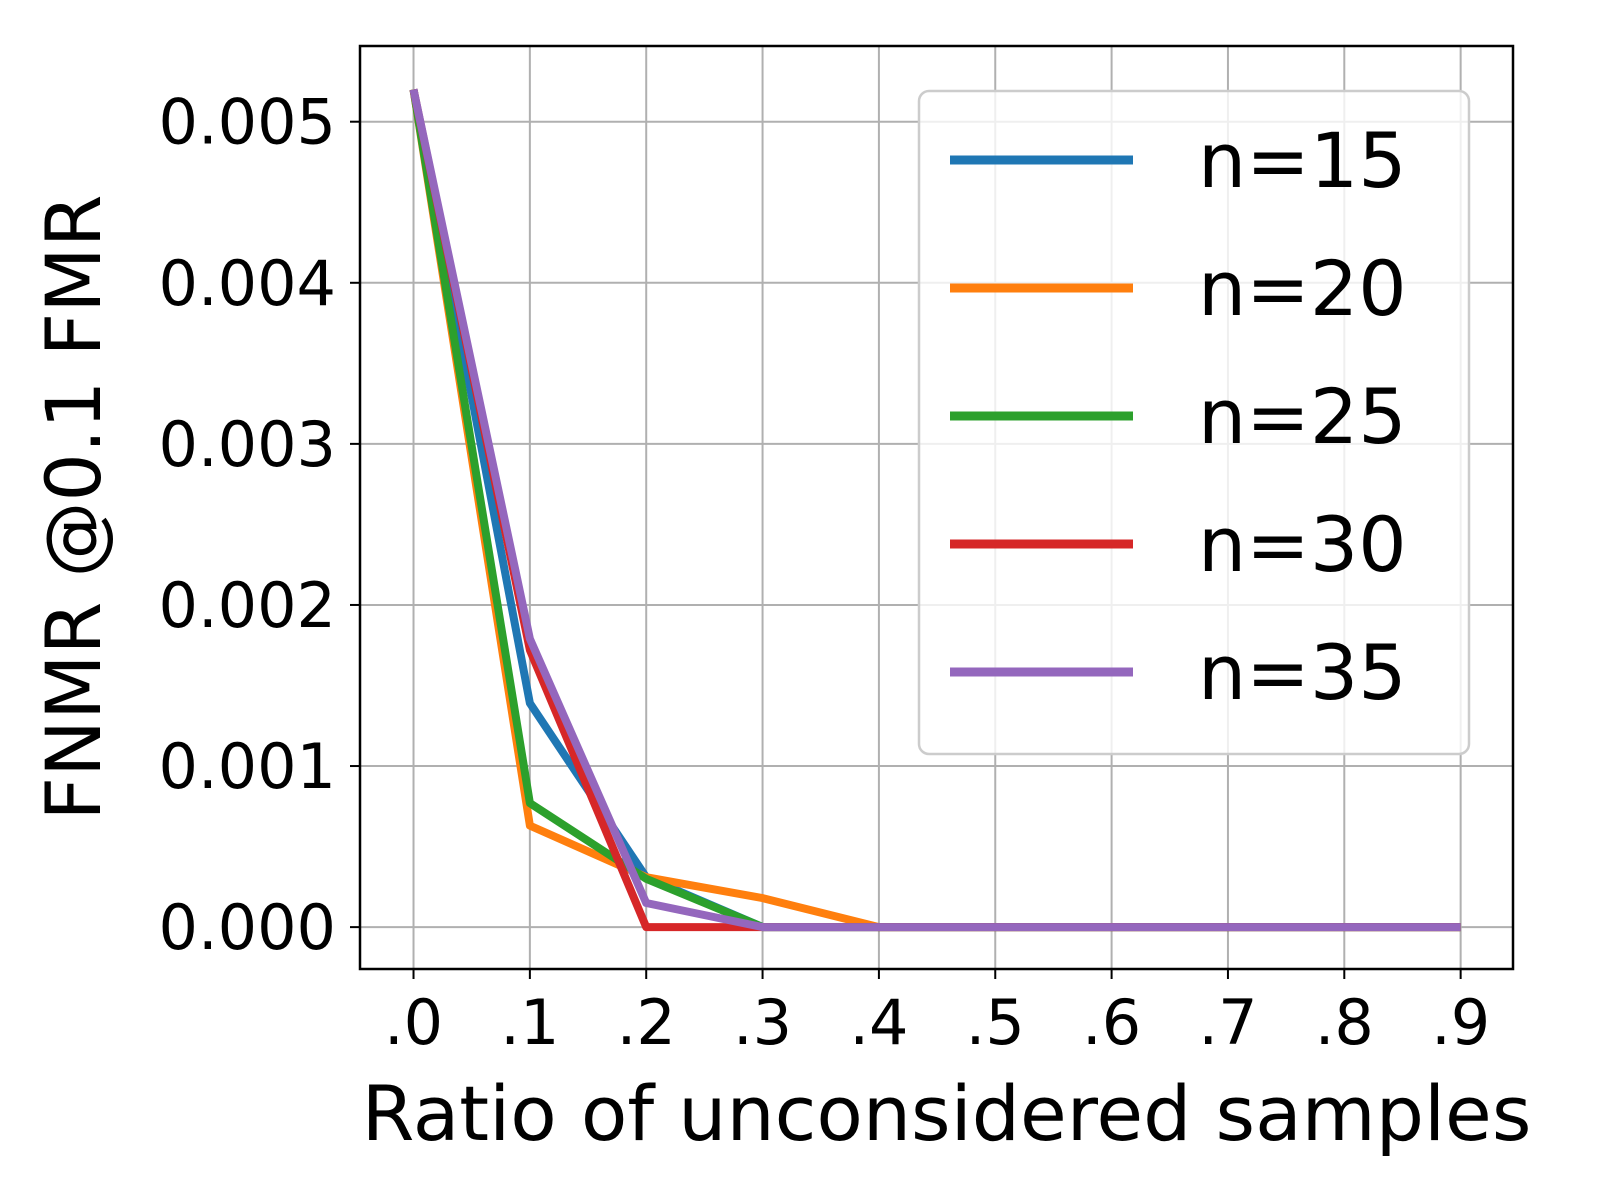 The image size is (1600, 1200). I want to click on x-tick-label: .6, so click(1111, 1022).